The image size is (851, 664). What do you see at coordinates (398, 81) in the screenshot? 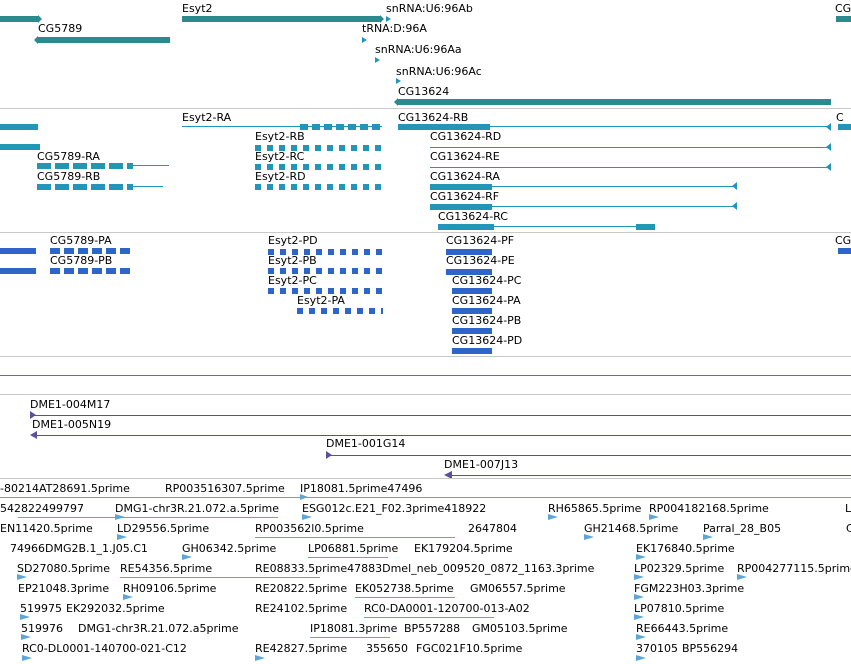
I see `gene-tick-snrna-96ac` at bounding box center [398, 81].